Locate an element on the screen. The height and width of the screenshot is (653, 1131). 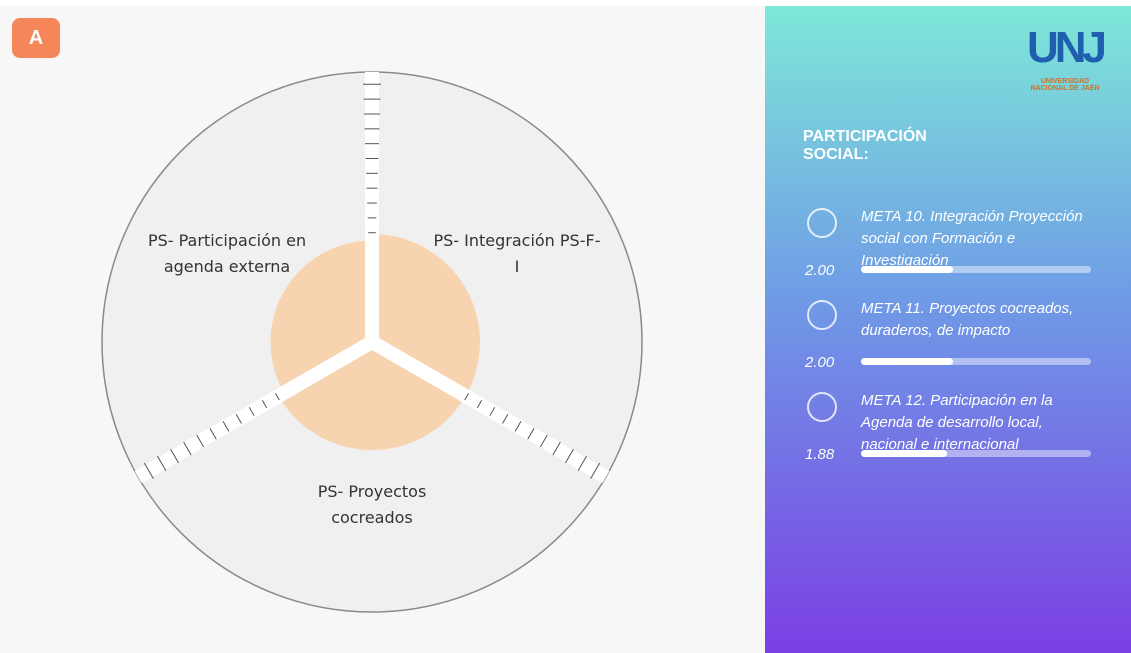
logo-mark: UNJ is located at coordinates (1066, 47).